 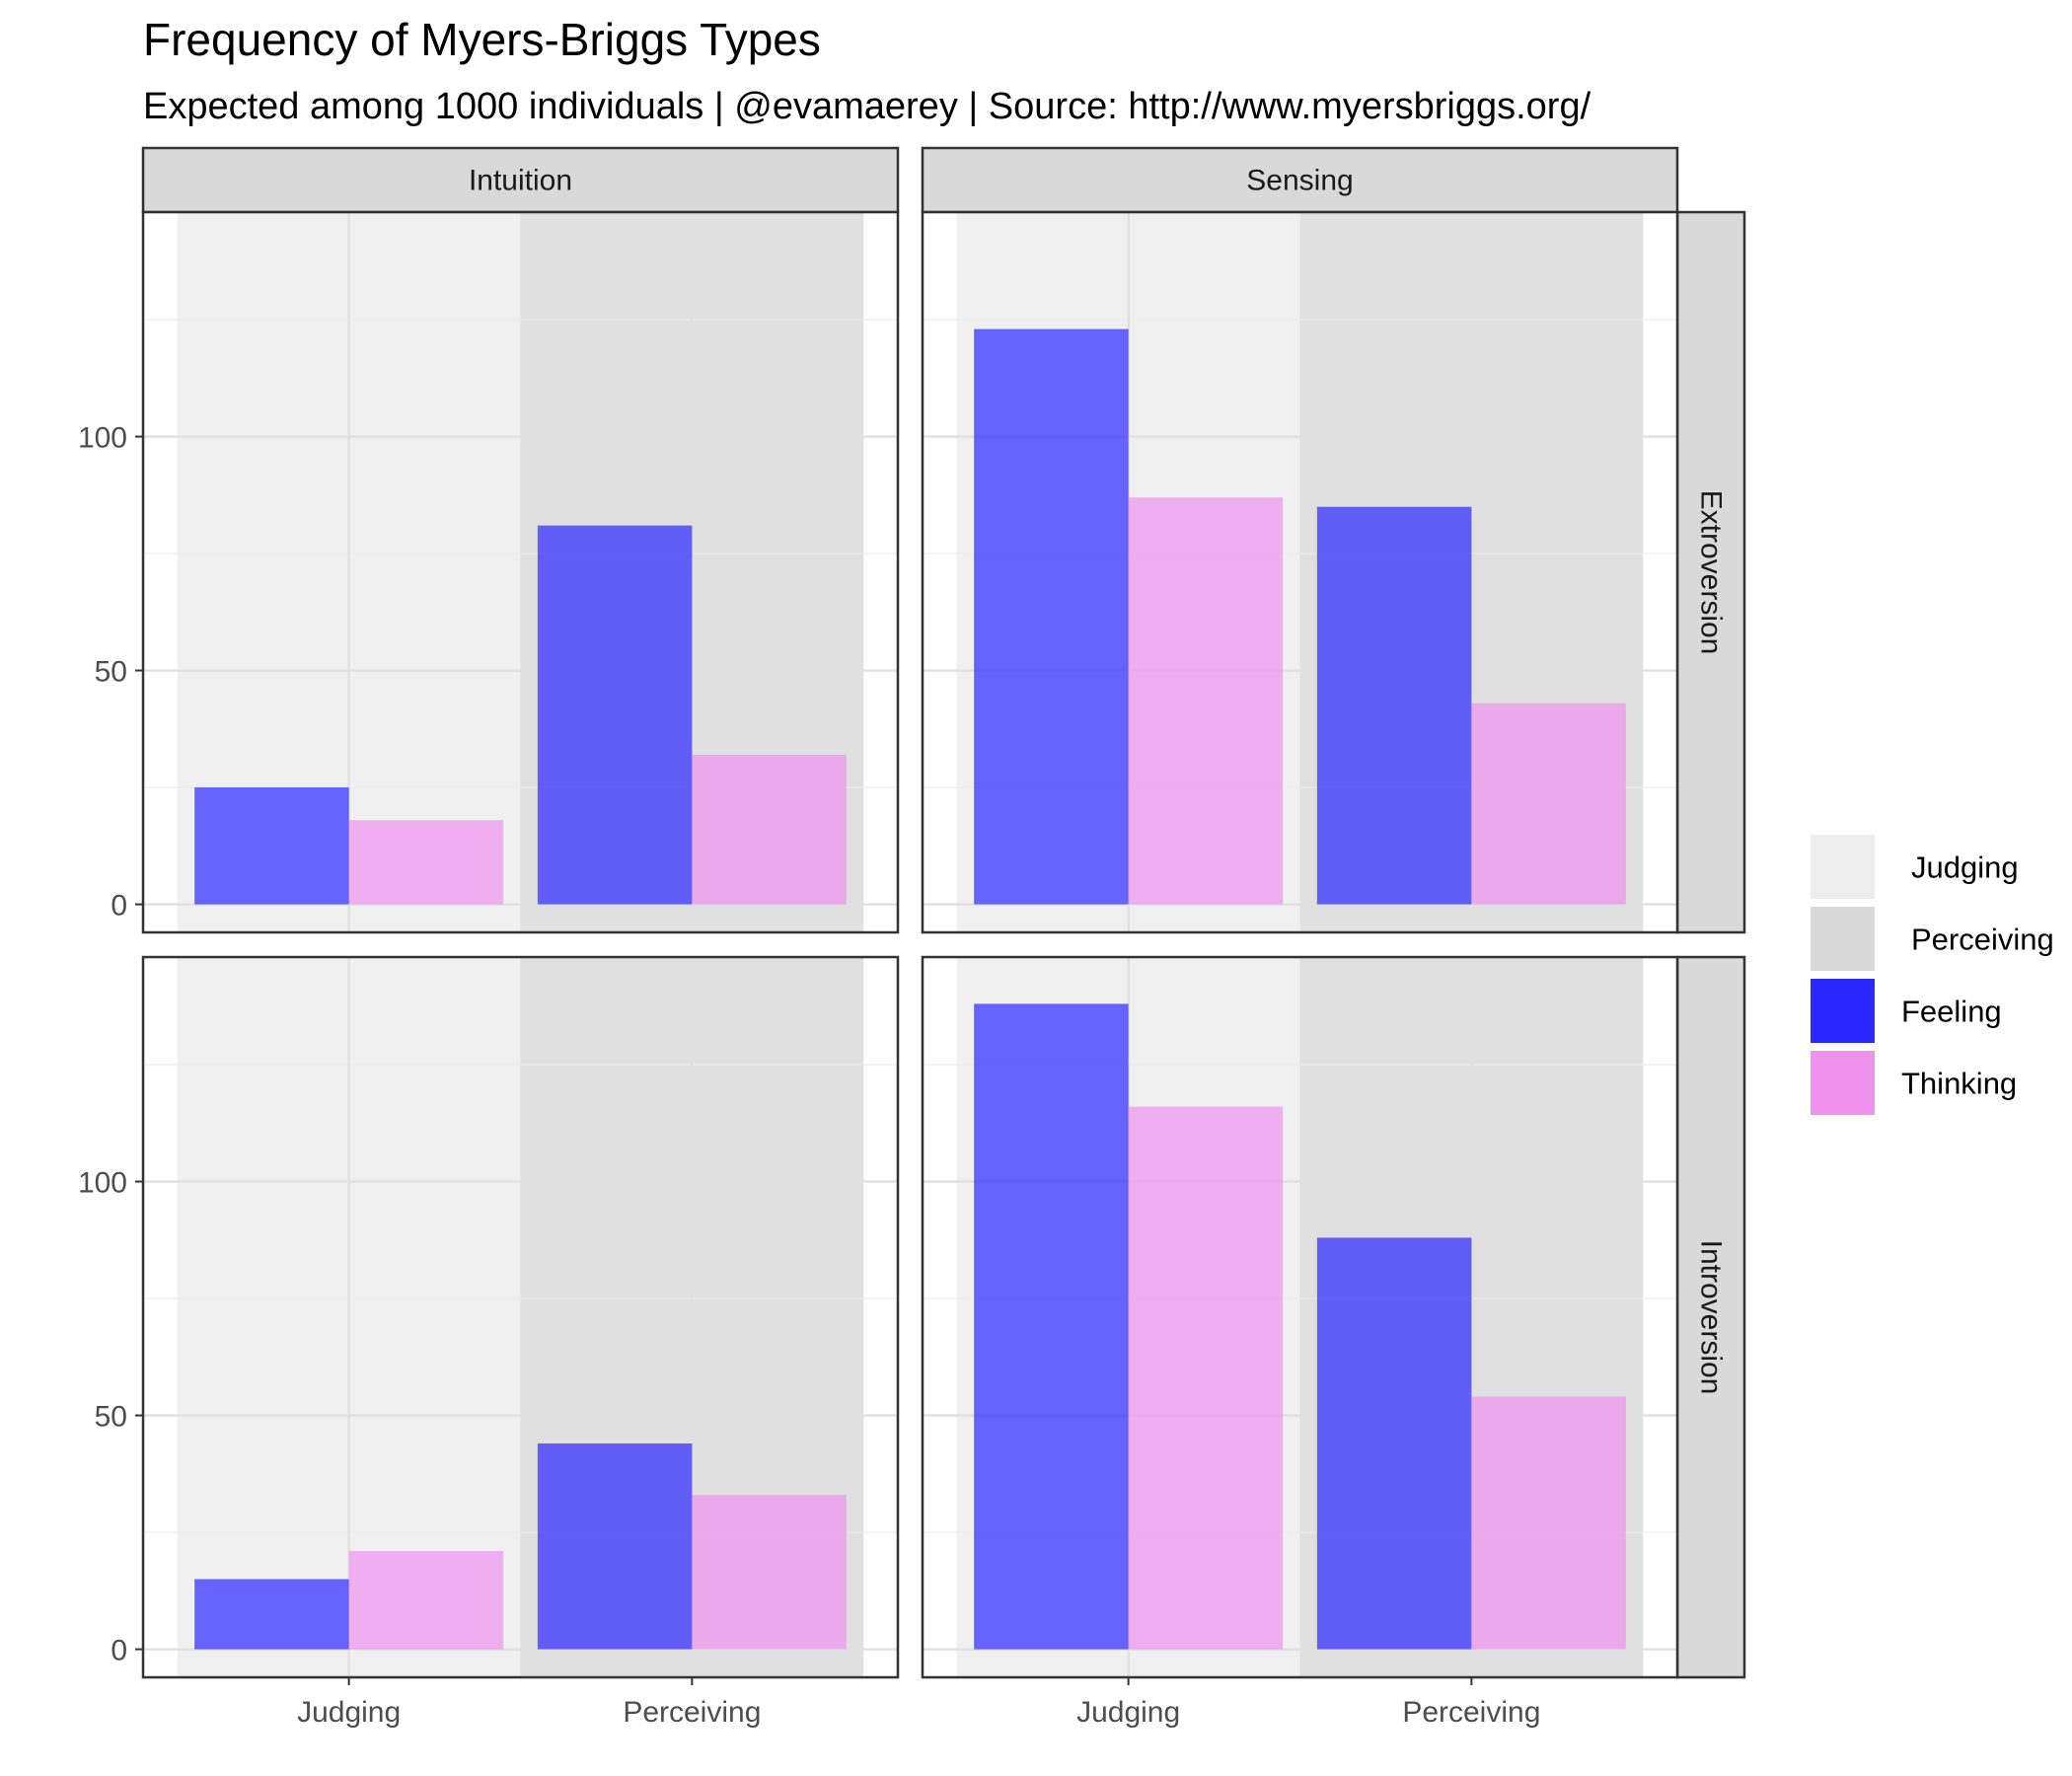 I want to click on legend: Judging Perceiving Feeling Thinking, so click(x=1933, y=975).